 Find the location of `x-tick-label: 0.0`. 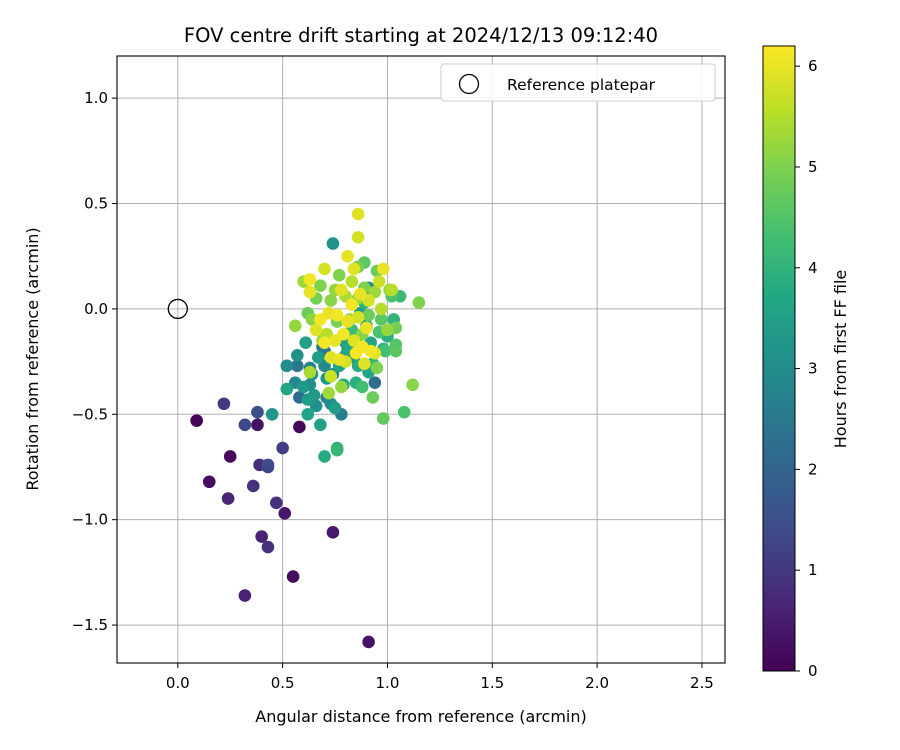

x-tick-label: 0.0 is located at coordinates (178, 683).